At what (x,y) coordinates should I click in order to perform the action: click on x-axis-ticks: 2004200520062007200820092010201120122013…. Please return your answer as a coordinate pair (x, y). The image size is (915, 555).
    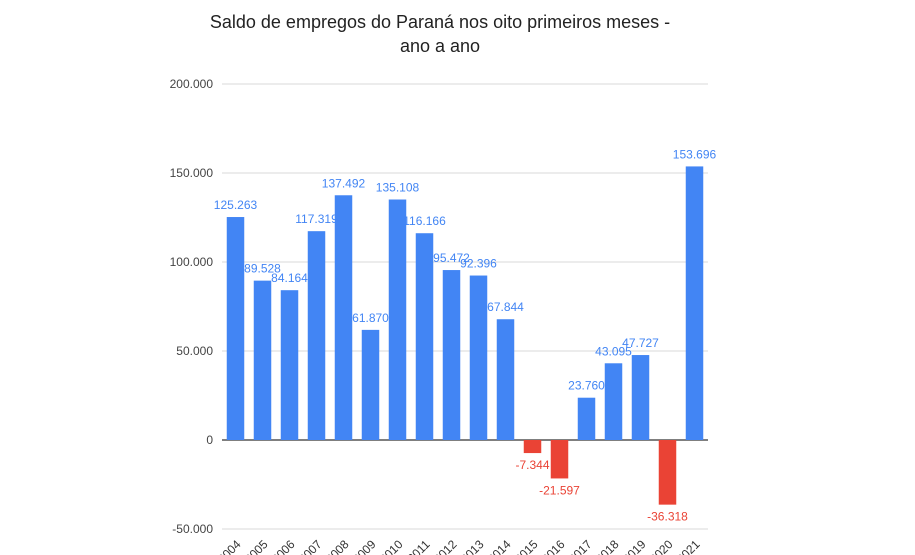
    Looking at the image, I should click on (459, 546).